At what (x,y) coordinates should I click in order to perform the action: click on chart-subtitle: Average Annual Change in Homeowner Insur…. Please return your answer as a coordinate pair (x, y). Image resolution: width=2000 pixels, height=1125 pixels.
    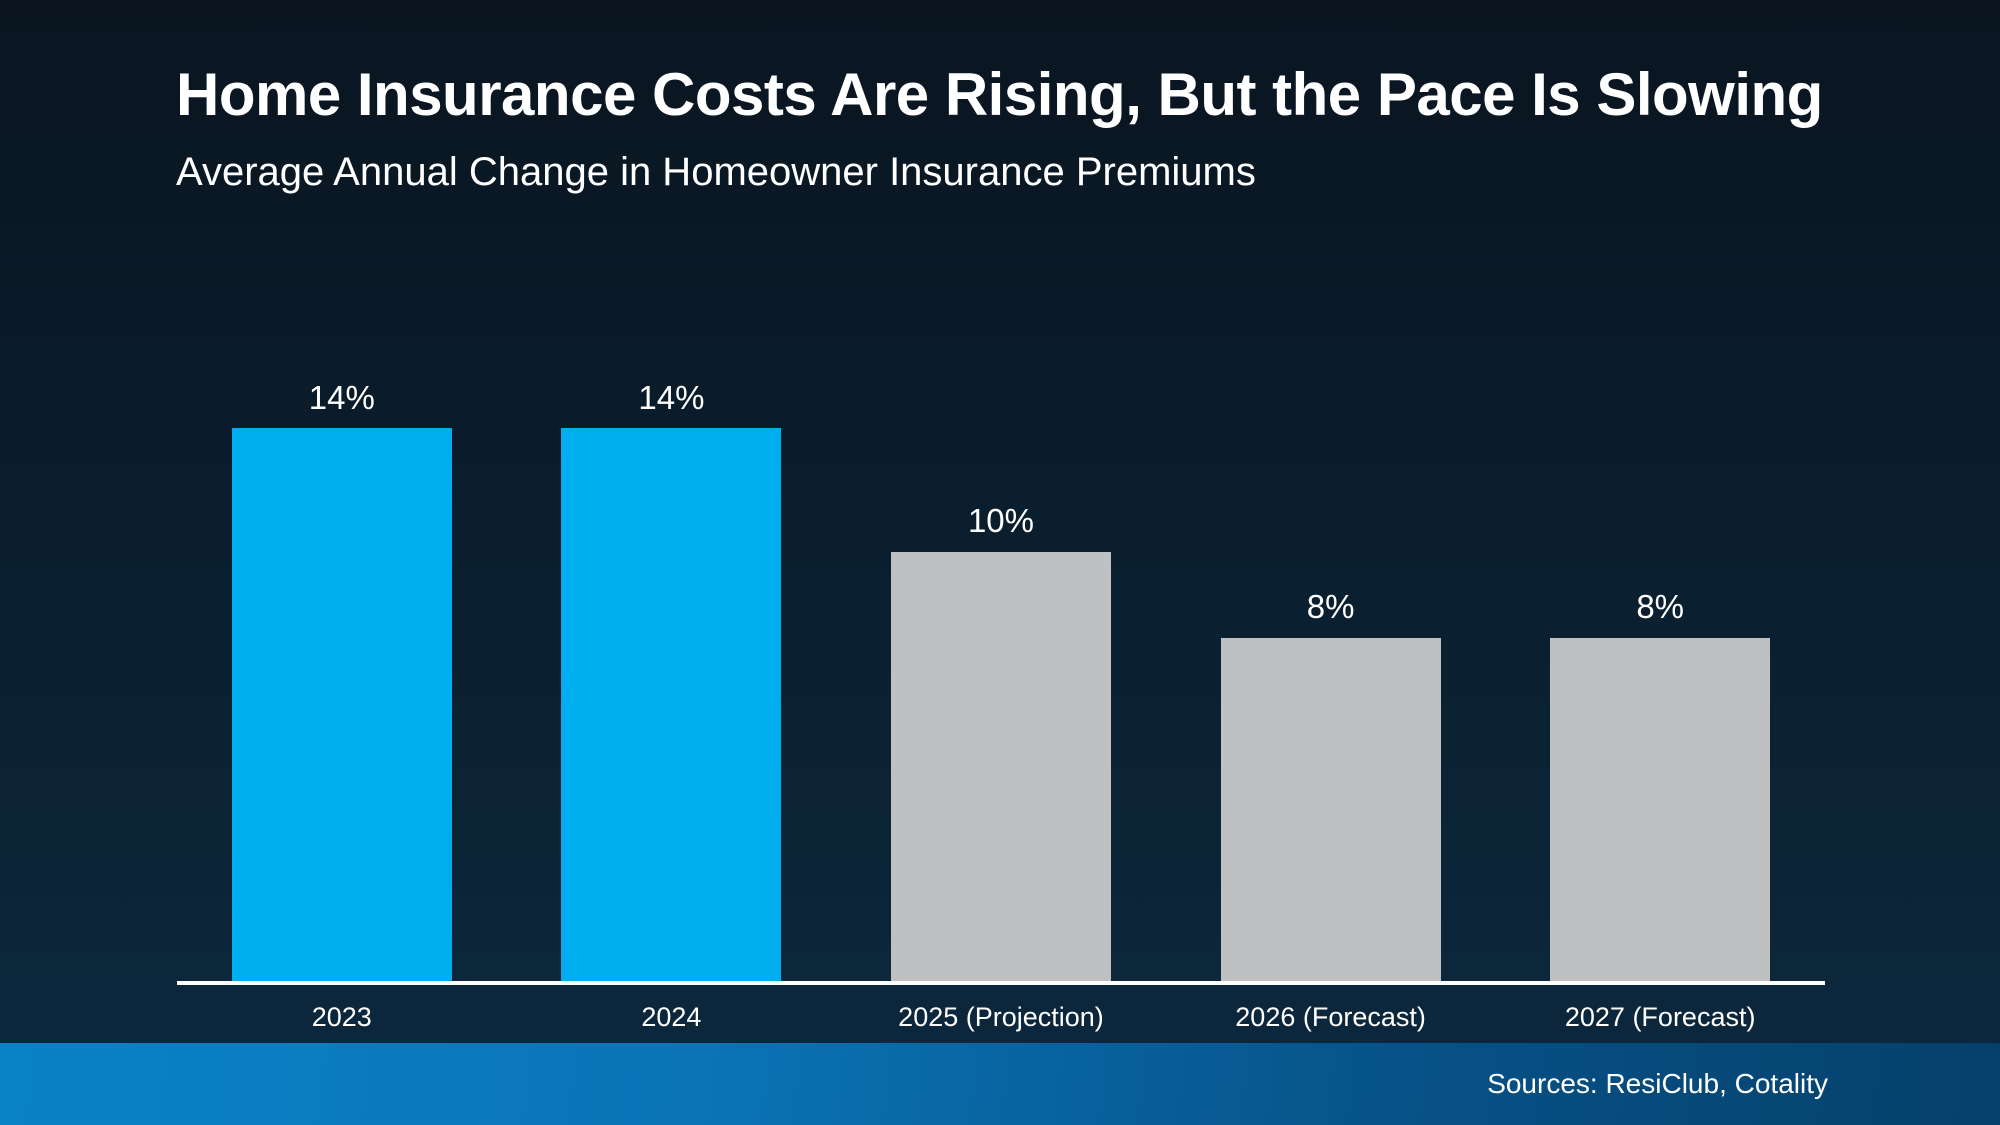
    Looking at the image, I should click on (716, 172).